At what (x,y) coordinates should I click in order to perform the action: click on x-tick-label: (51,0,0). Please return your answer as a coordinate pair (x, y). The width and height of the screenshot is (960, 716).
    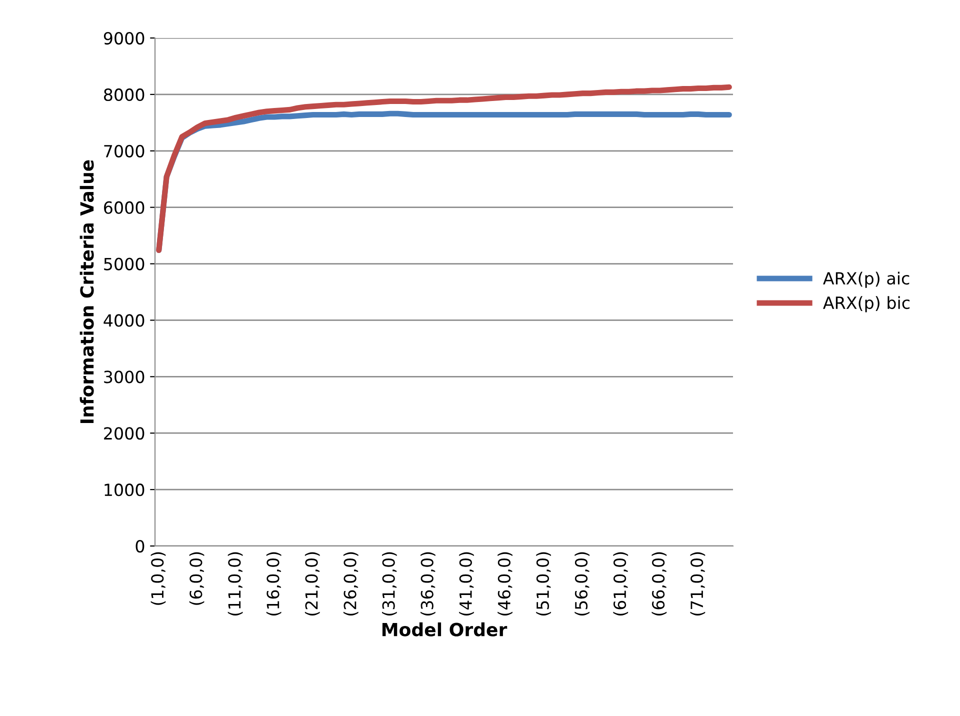
    Looking at the image, I should click on (543, 584).